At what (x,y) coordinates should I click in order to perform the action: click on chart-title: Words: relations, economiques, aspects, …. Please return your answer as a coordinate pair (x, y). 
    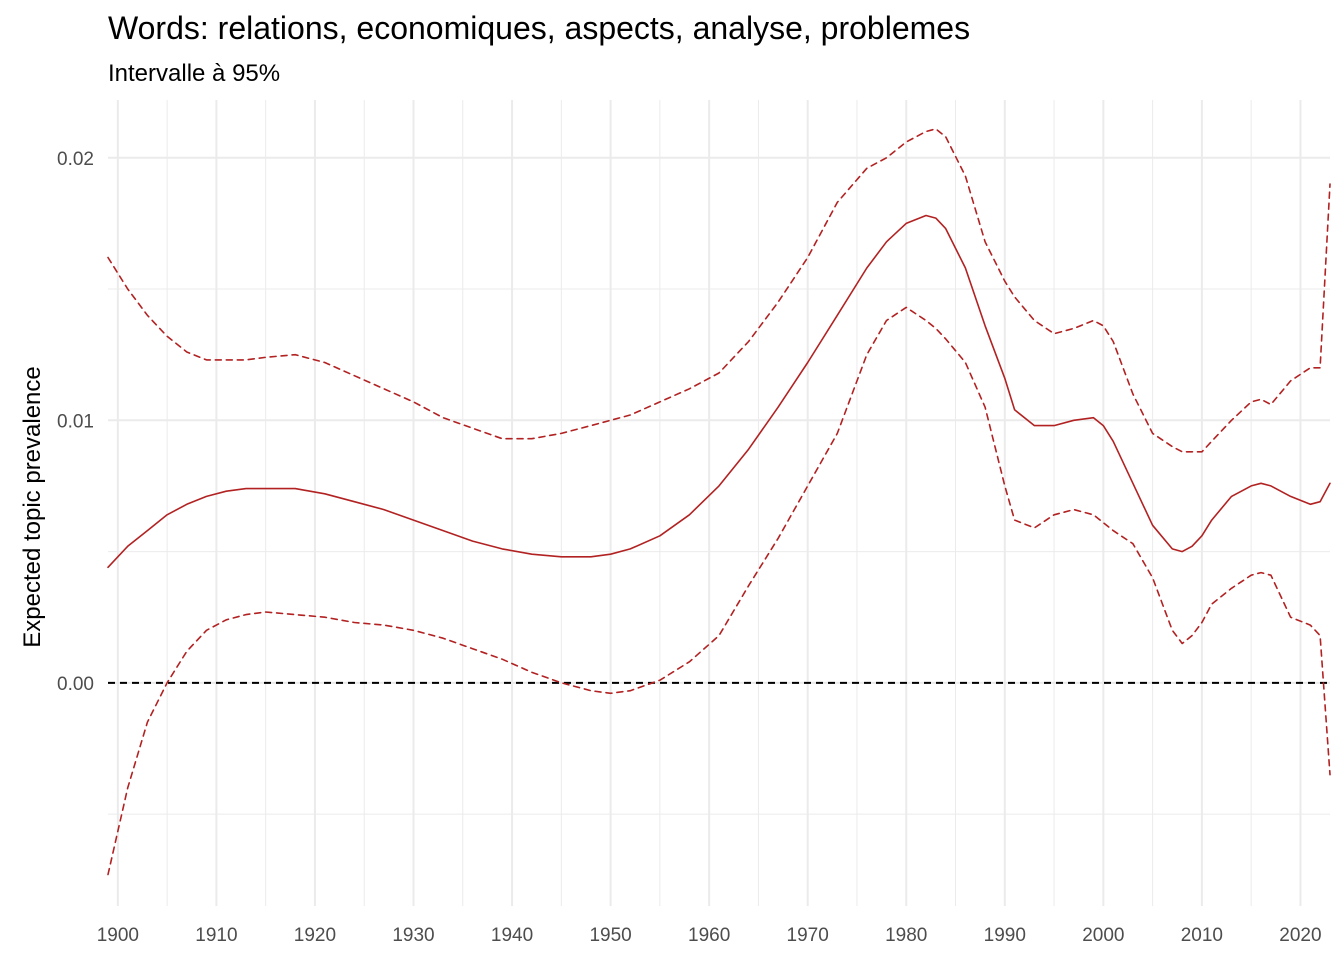
    Looking at the image, I should click on (539, 28).